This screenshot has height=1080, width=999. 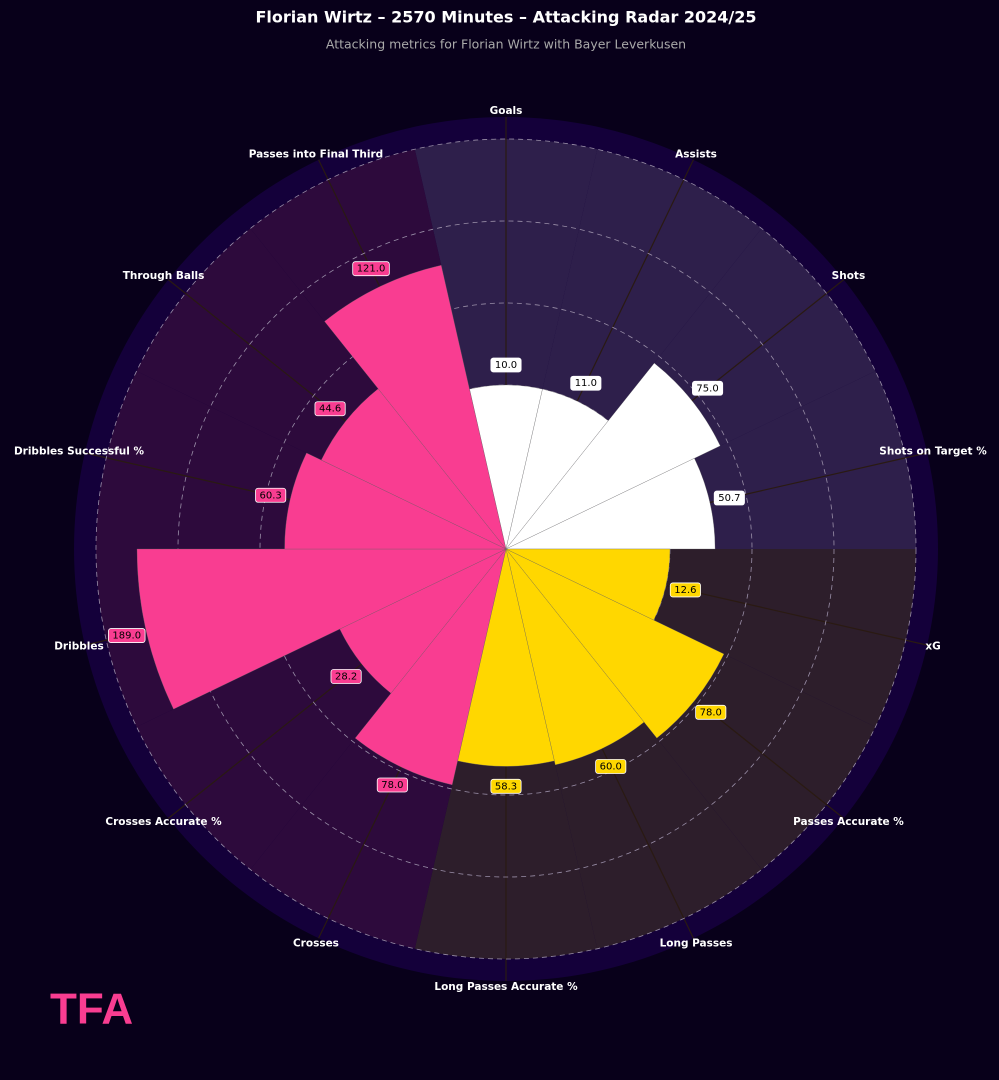 I want to click on category-label: Passes Accurate %, so click(x=848, y=822).